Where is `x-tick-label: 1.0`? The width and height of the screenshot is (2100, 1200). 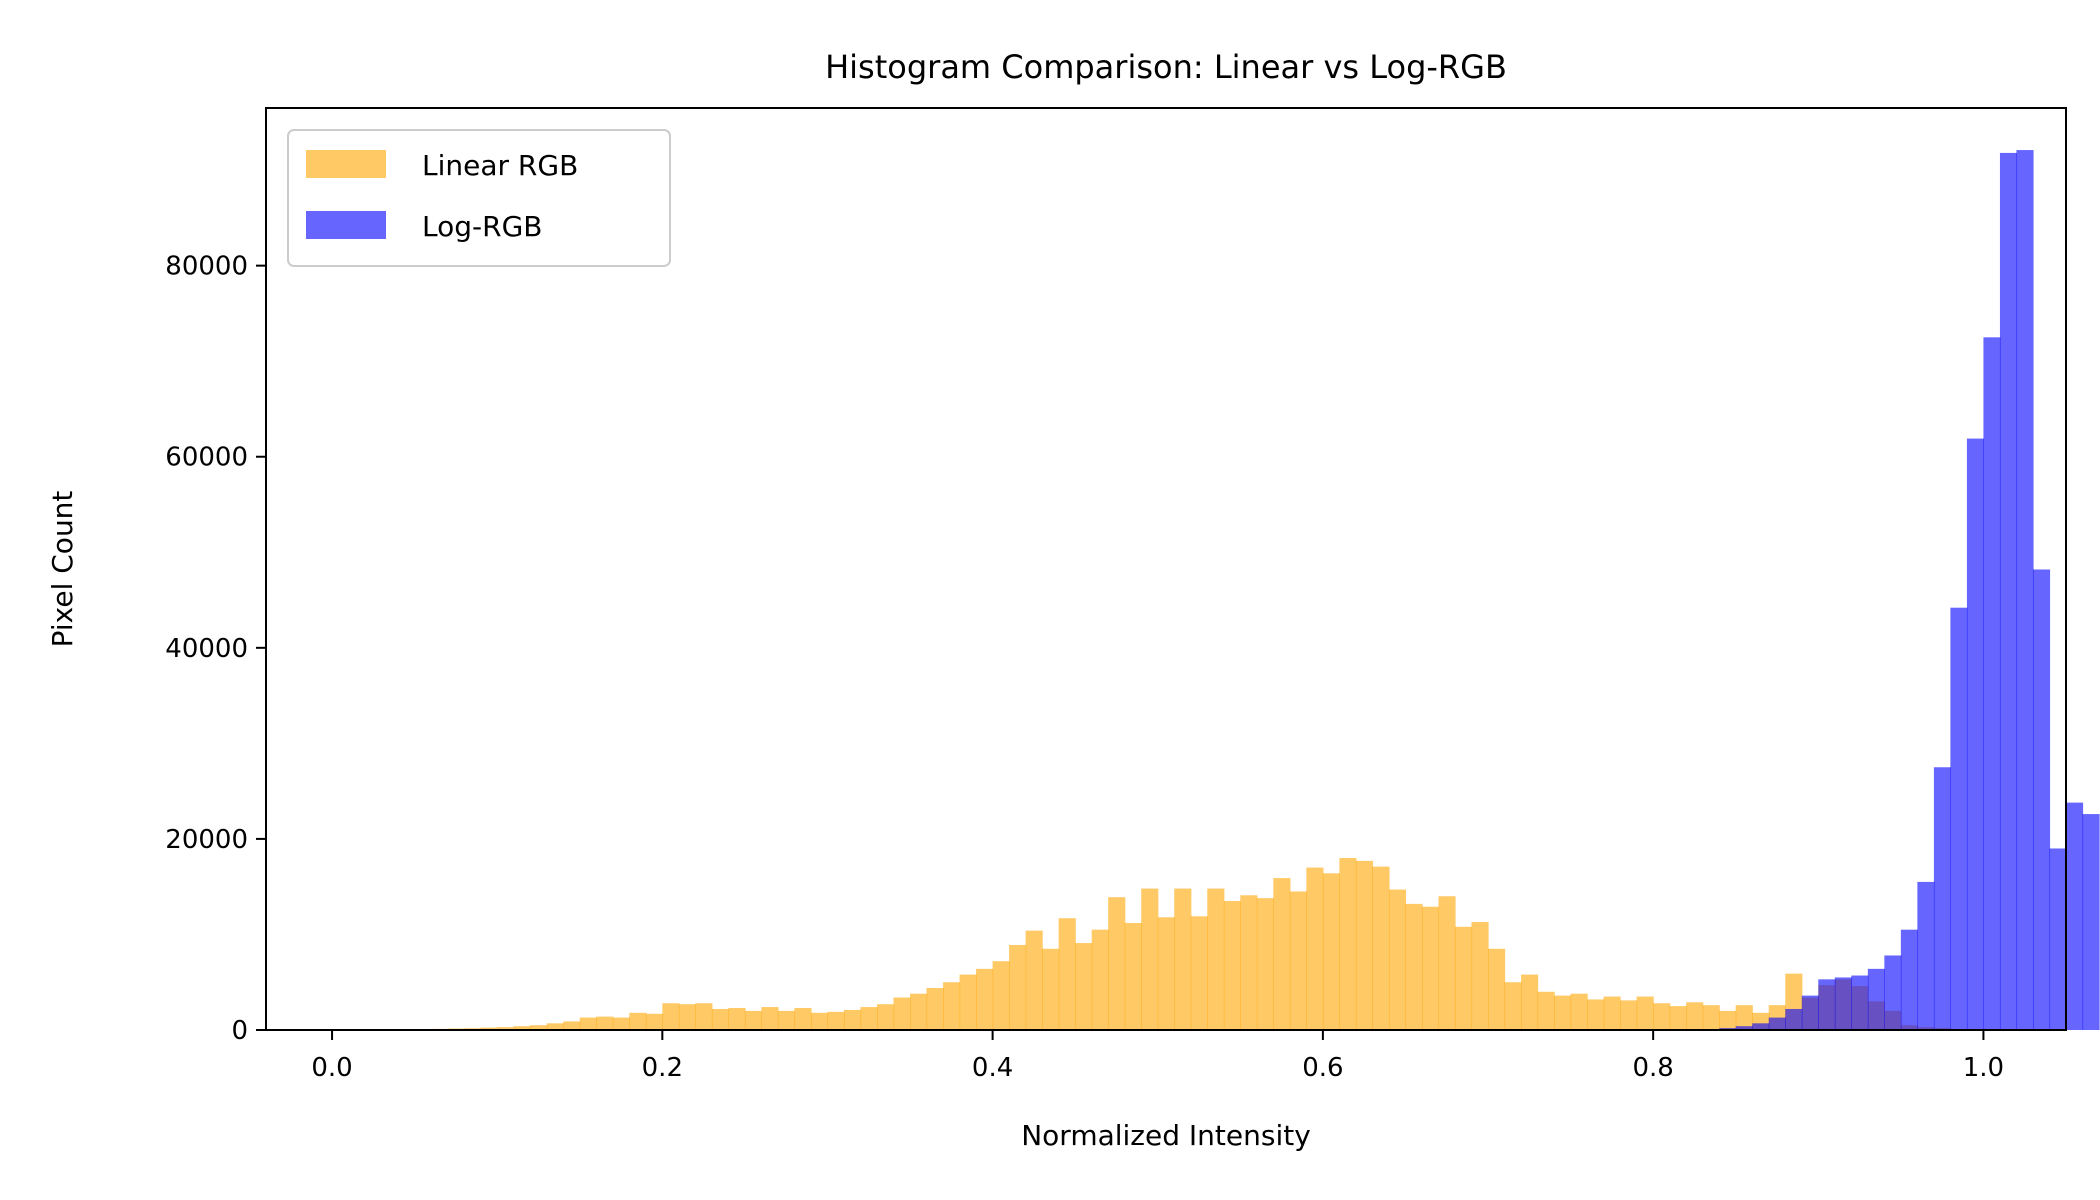 x-tick-label: 1.0 is located at coordinates (1983, 1068).